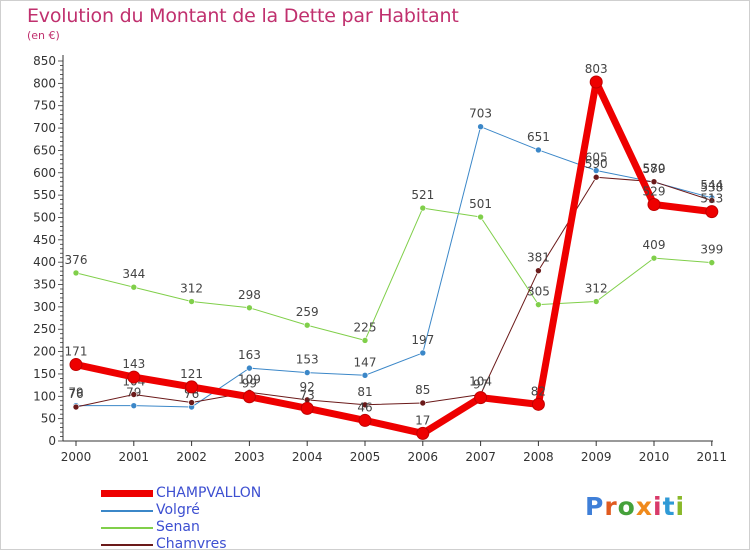 The height and width of the screenshot is (553, 750). Describe the element at coordinates (48, 419) in the screenshot. I see `y-tick-label: 50` at that location.